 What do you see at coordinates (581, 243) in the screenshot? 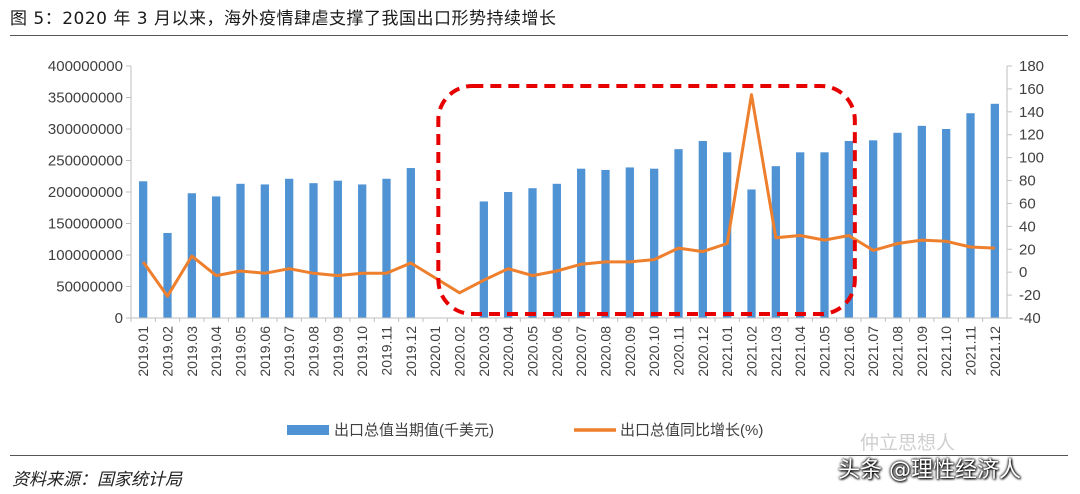
I see `bar-2020.07` at bounding box center [581, 243].